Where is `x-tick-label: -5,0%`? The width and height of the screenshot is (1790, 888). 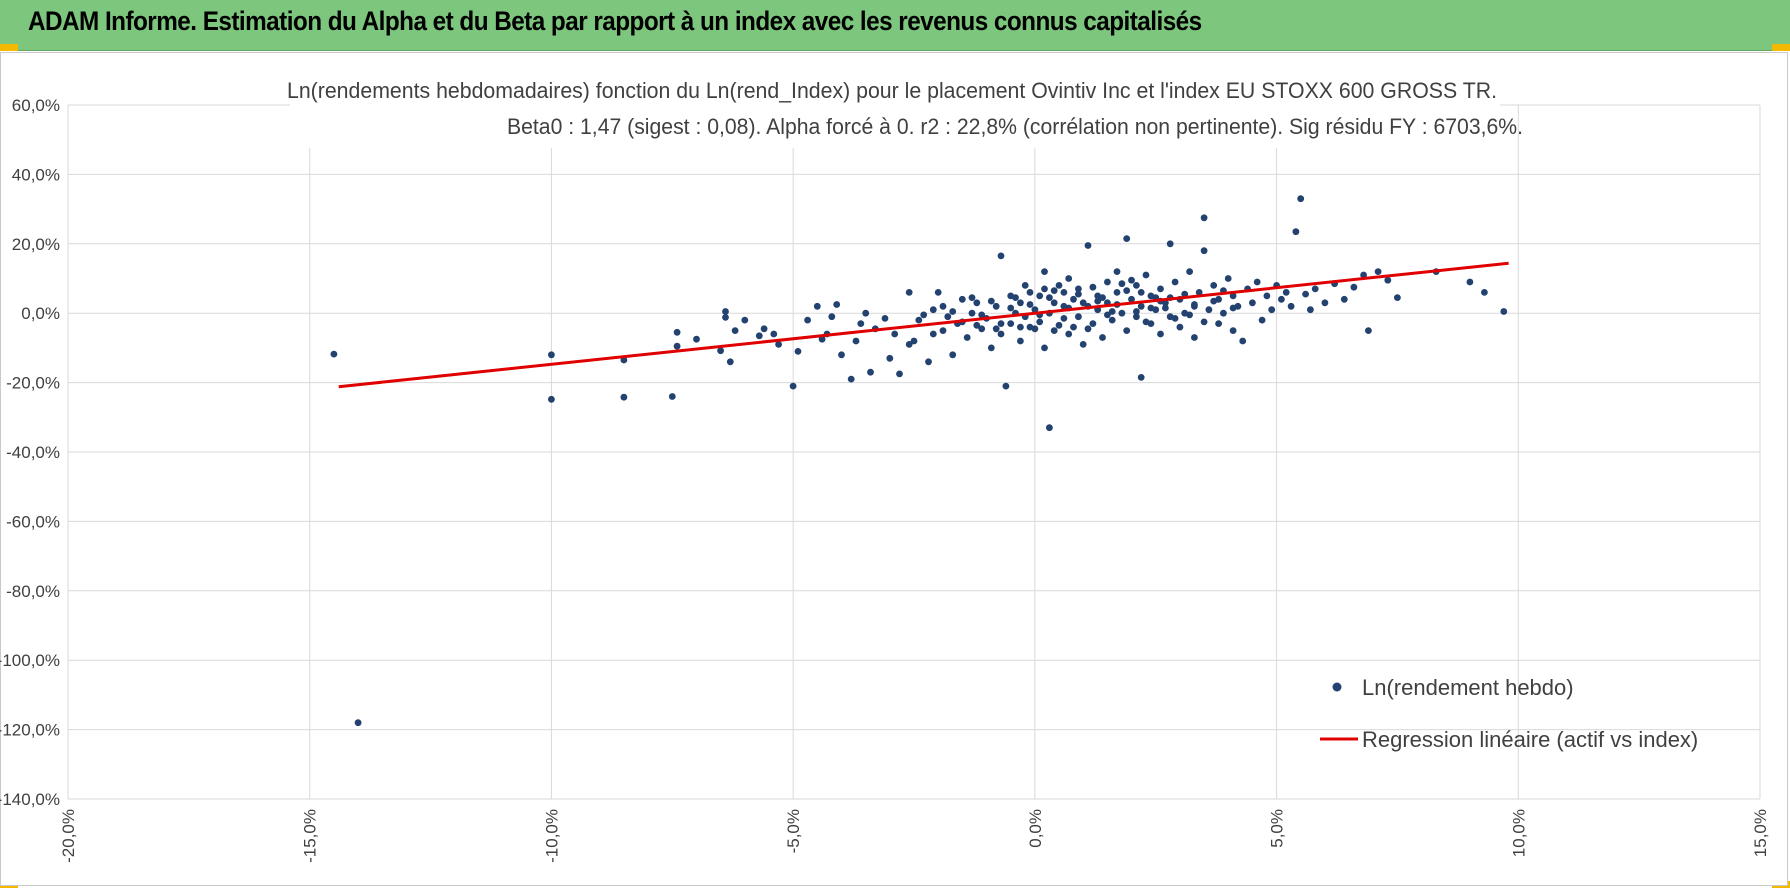
x-tick-label: -5,0% is located at coordinates (793, 831).